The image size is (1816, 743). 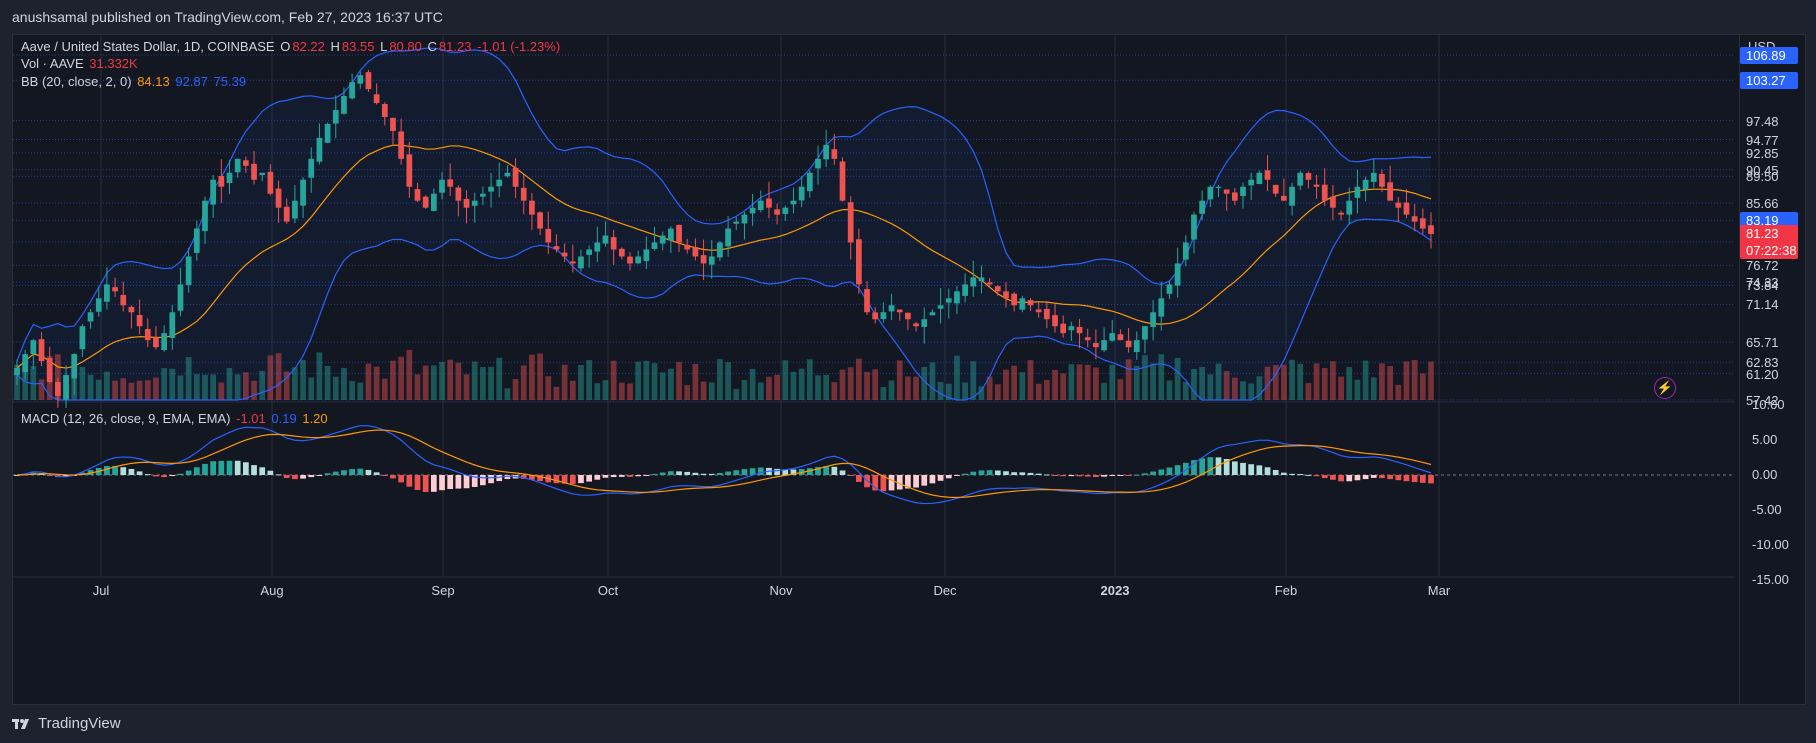 I want to click on lightning-icon: ⚡, so click(x=1665, y=388).